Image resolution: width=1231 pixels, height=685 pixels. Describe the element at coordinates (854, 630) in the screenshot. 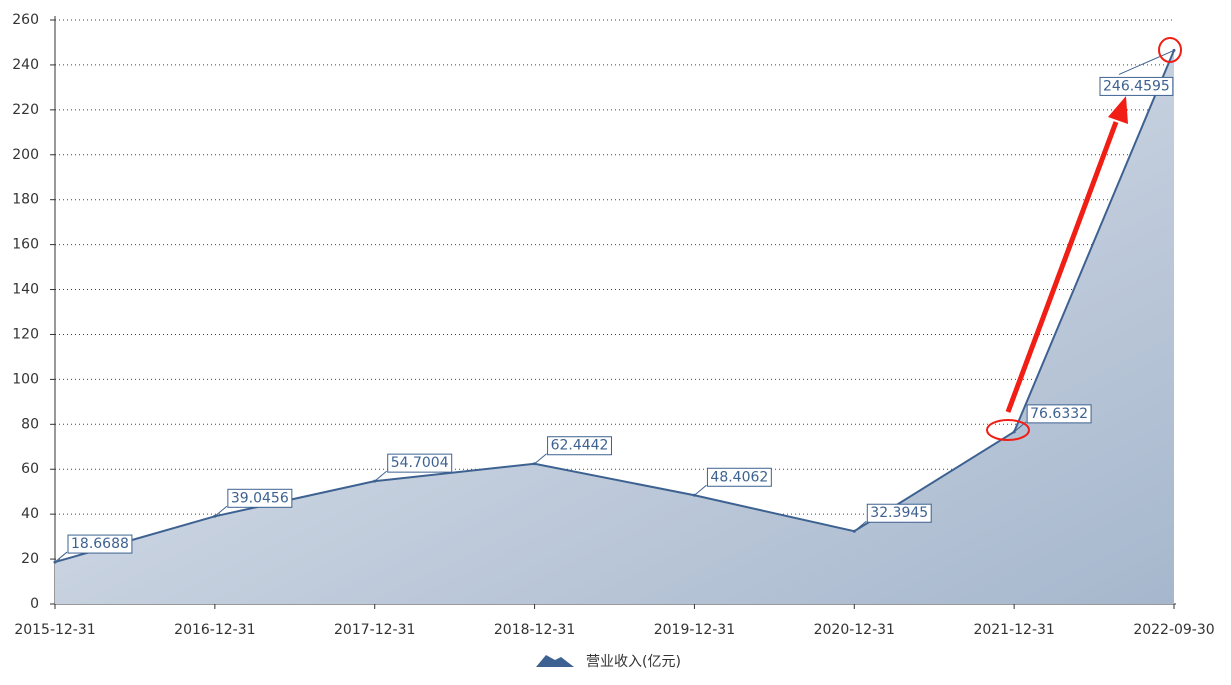

I see `x-tick-label: 2020-12-31` at that location.